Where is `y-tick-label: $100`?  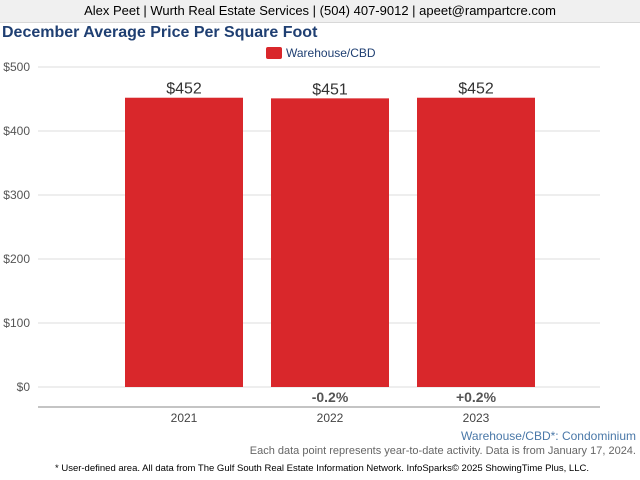 y-tick-label: $100 is located at coordinates (16, 323).